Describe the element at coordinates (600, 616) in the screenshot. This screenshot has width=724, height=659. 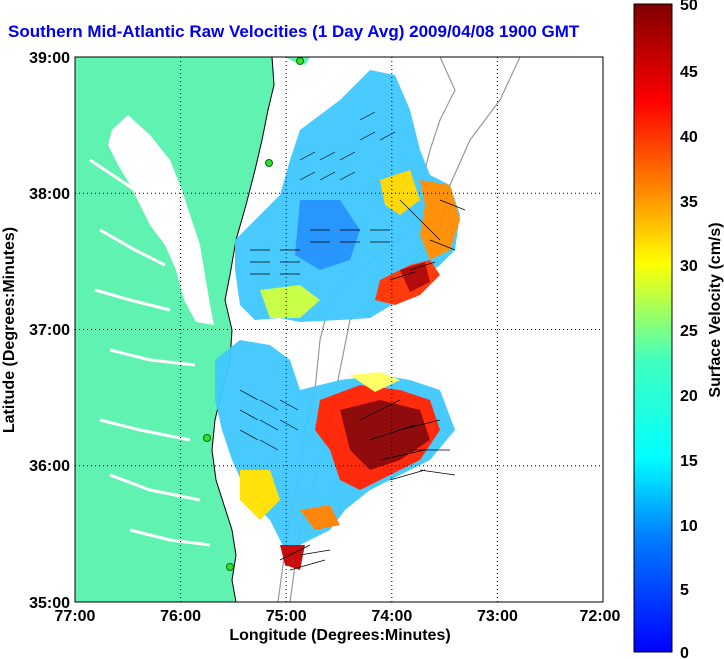
I see `x-tick-label: 72:00` at that location.